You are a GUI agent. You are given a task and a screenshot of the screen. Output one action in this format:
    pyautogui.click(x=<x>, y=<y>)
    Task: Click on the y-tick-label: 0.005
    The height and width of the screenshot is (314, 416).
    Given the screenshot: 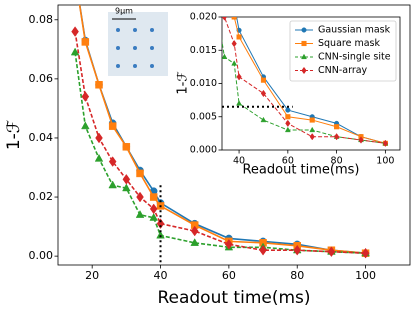 What is the action you would take?
    pyautogui.click(x=203, y=116)
    